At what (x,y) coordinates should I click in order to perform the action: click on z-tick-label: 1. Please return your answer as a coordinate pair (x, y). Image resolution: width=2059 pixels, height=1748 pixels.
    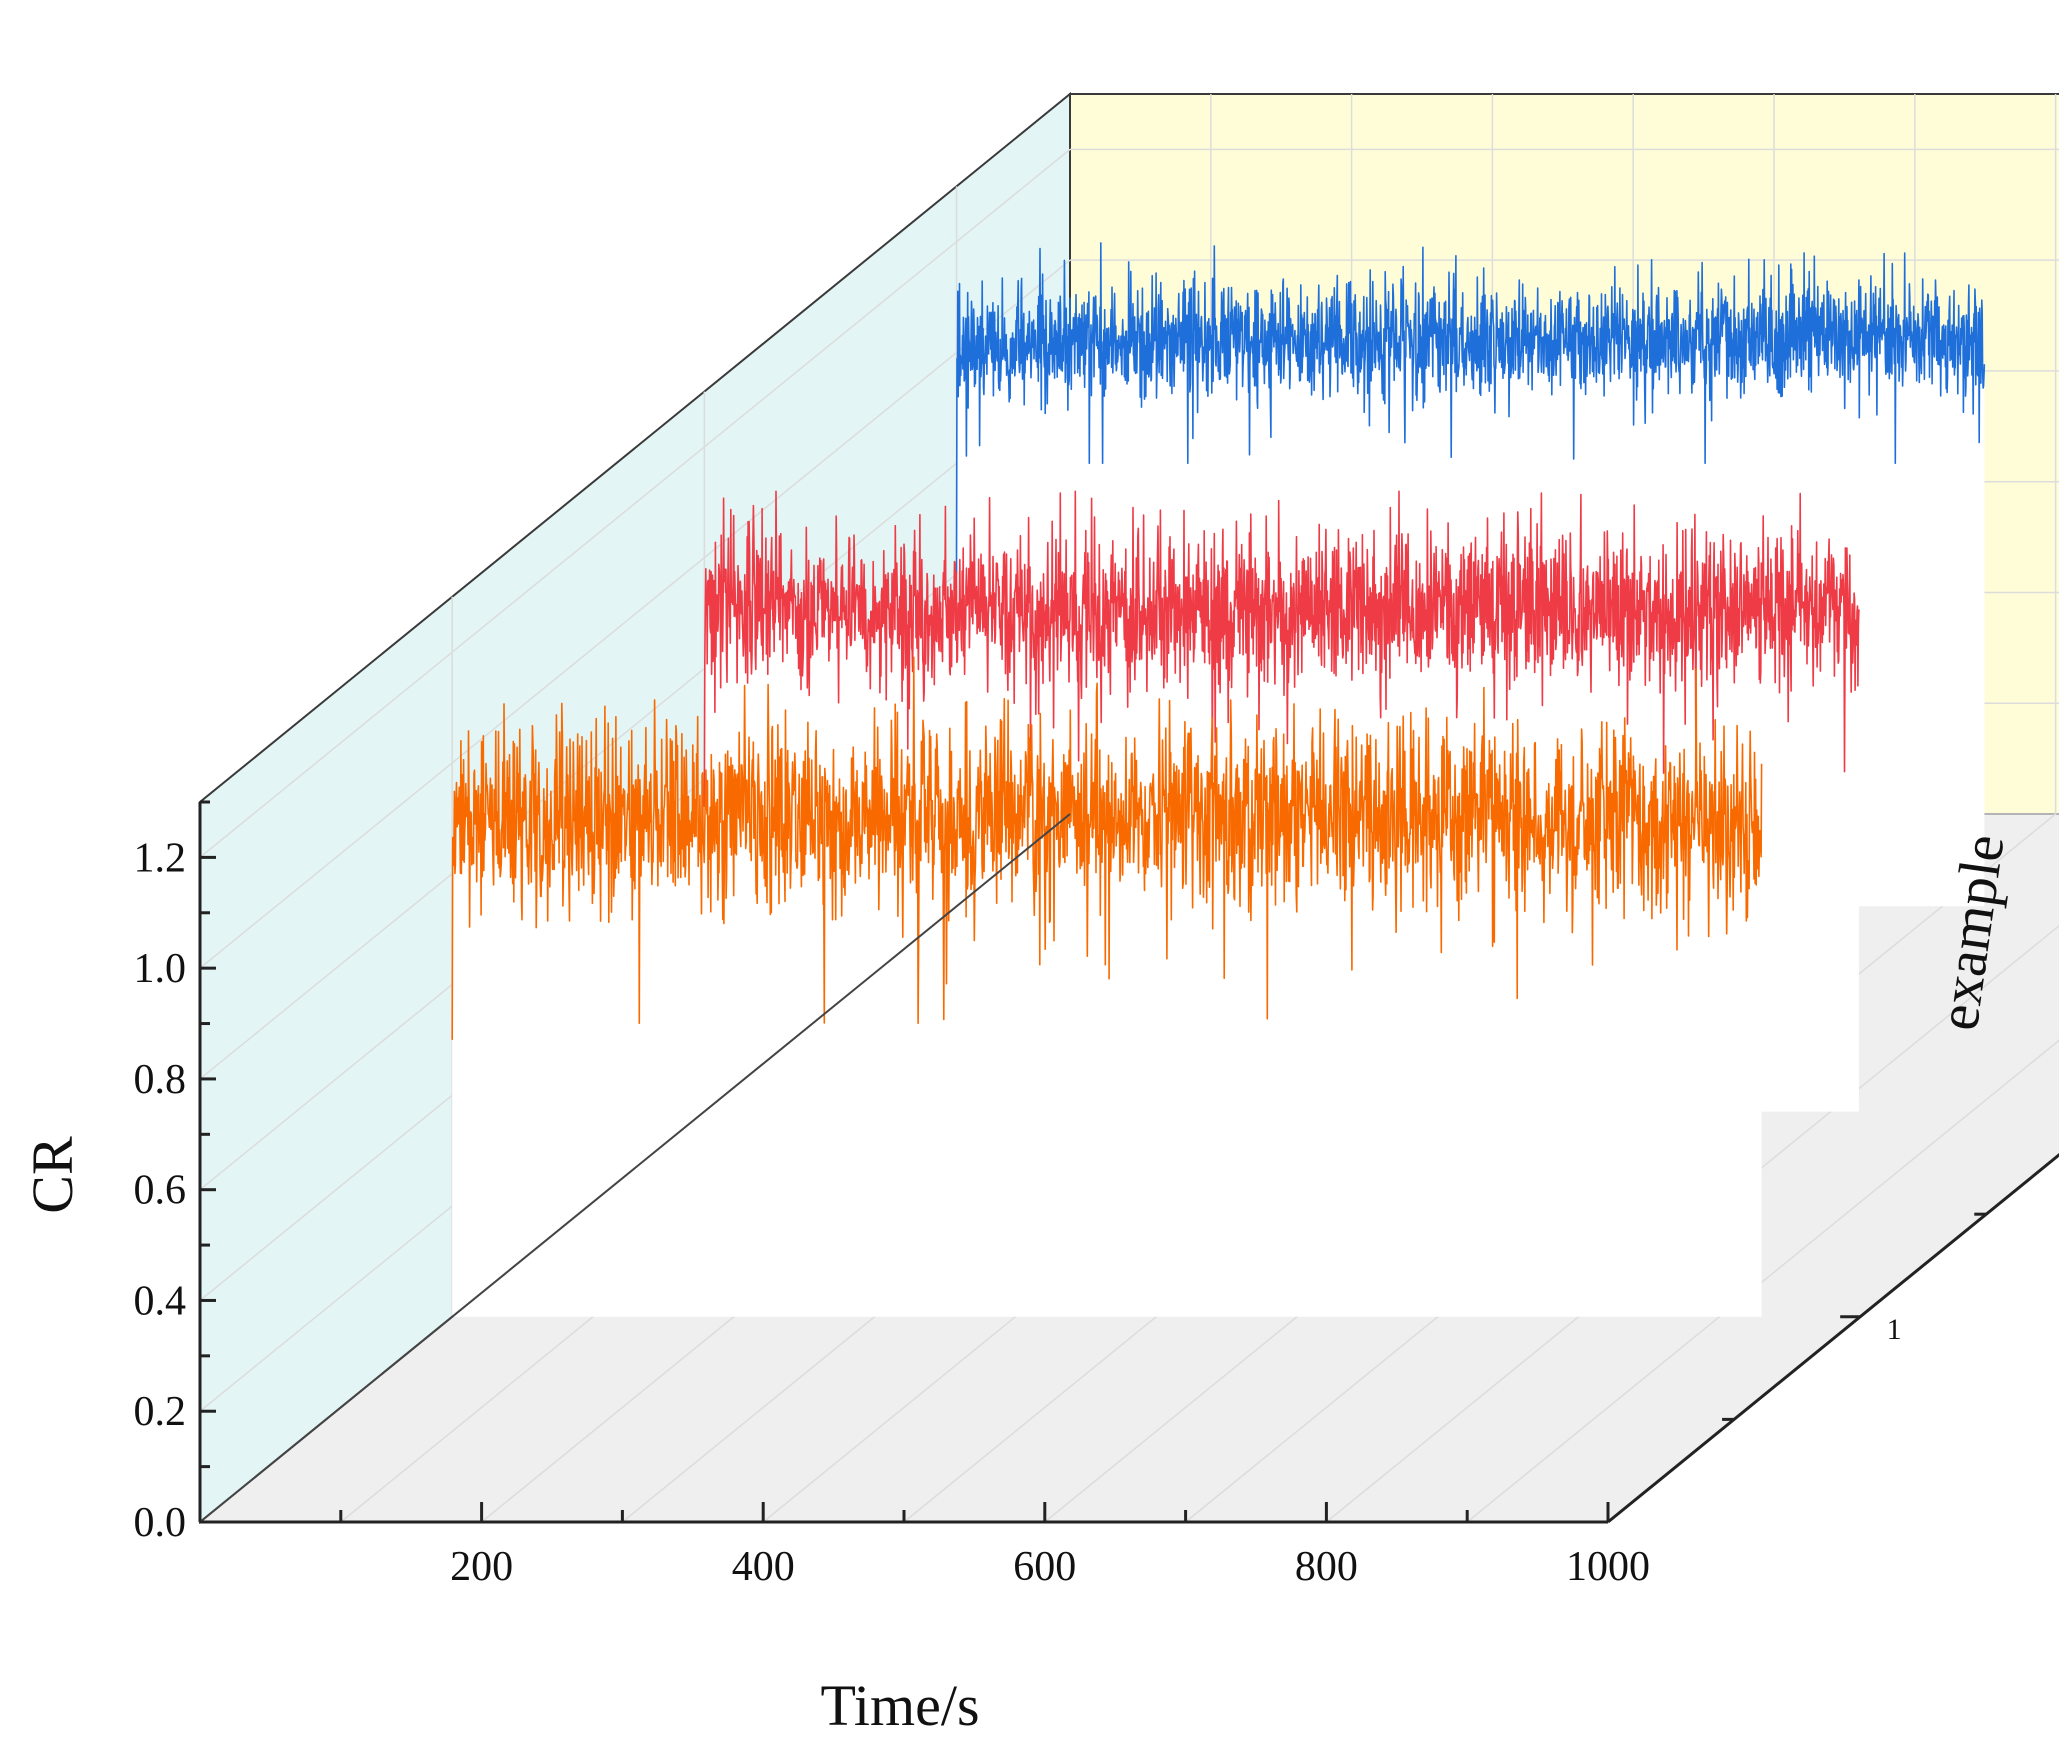
    Looking at the image, I should click on (1894, 1329).